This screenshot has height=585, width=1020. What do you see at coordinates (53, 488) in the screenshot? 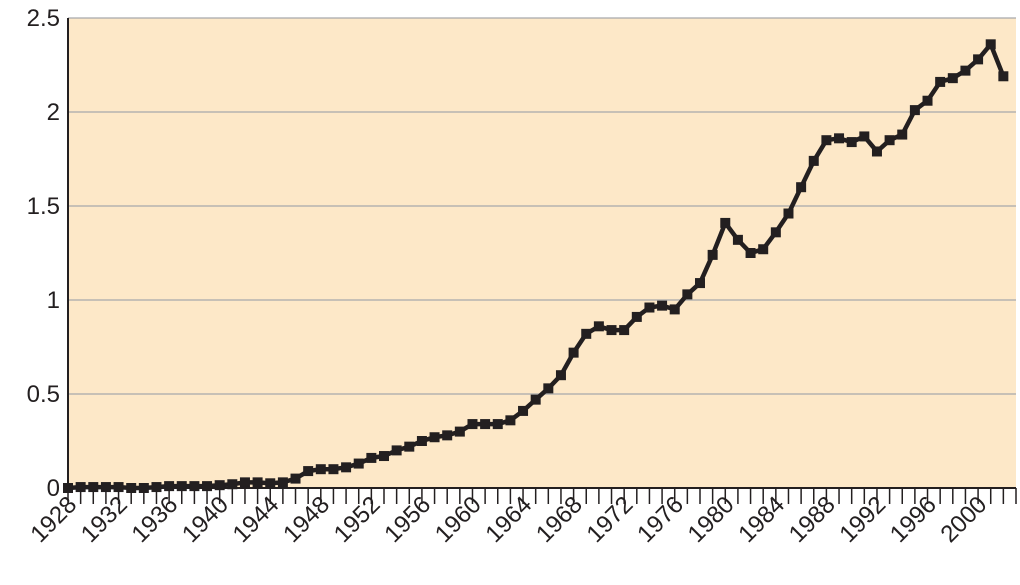
I see `y-tick-label: 0` at bounding box center [53, 488].